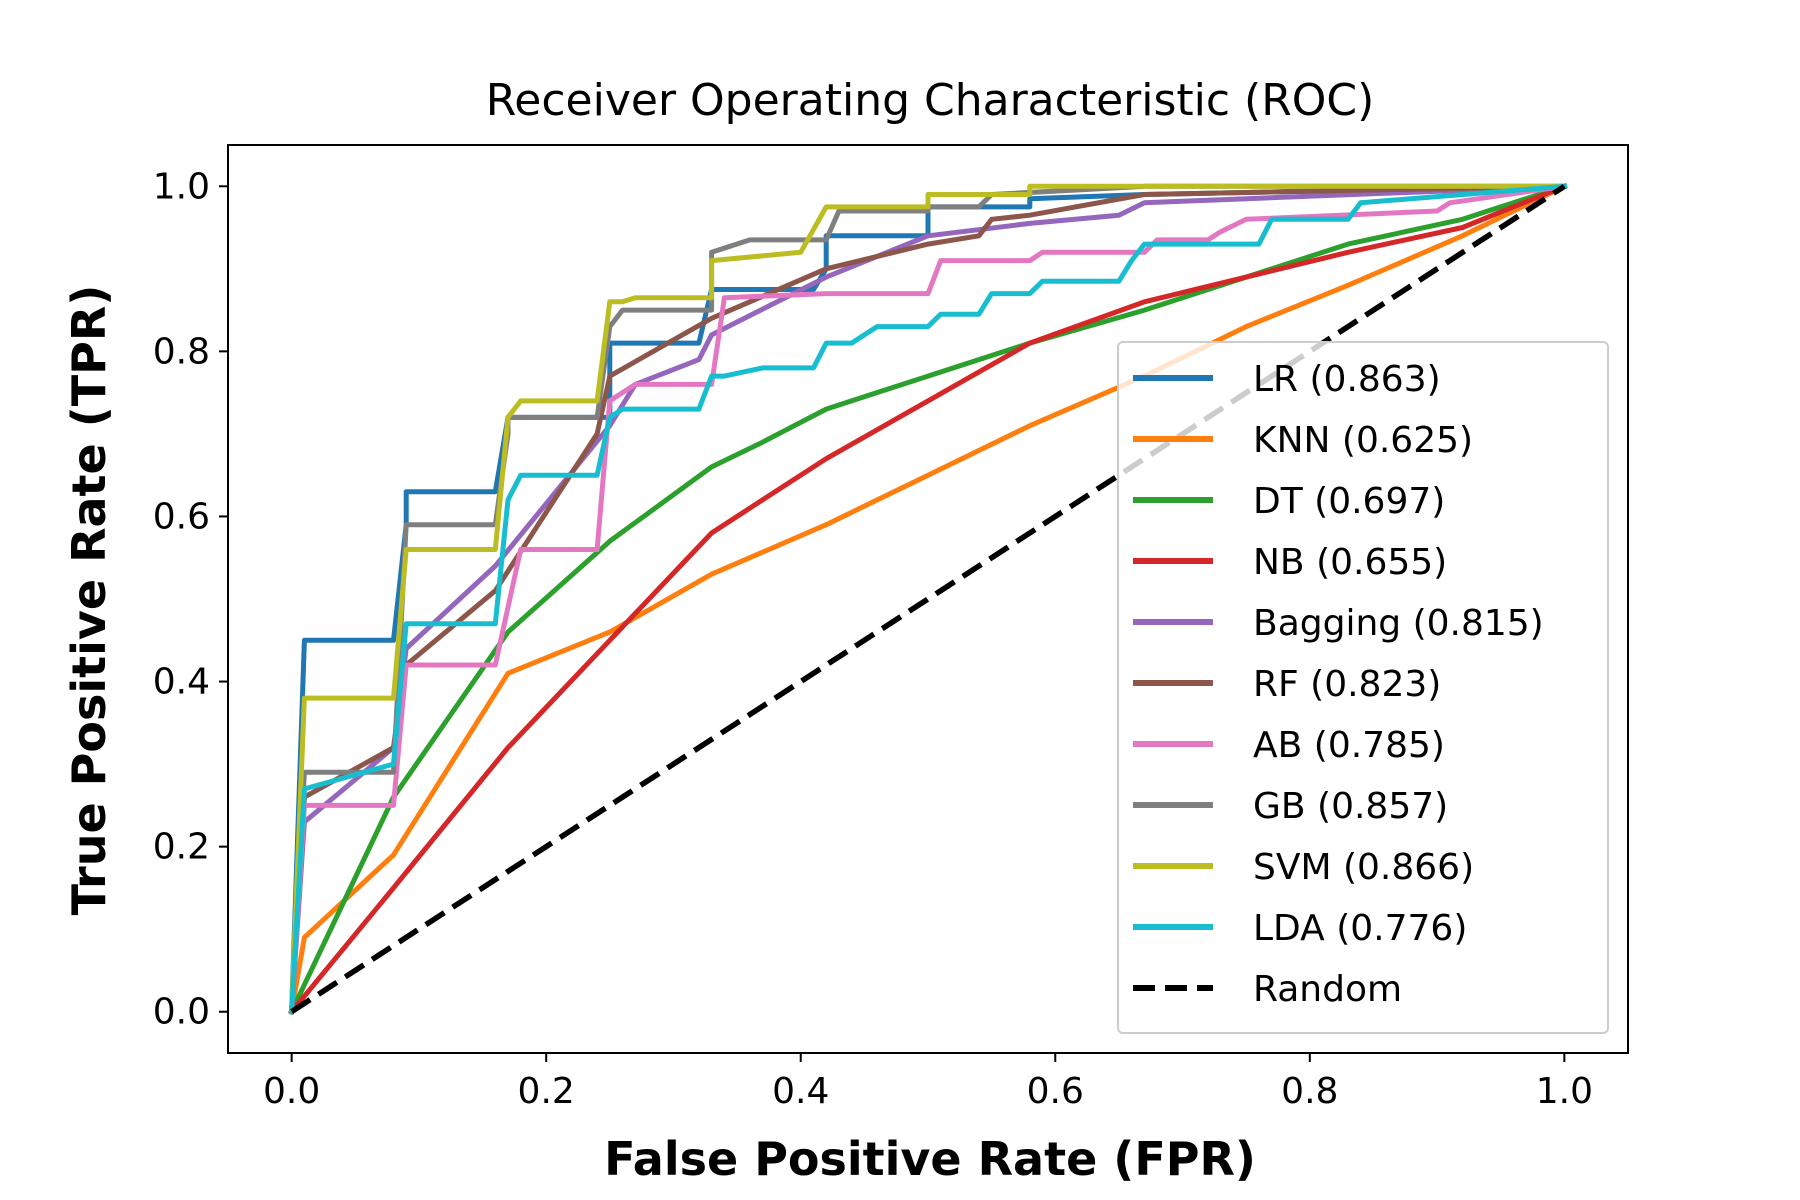 This screenshot has height=1200, width=1800. What do you see at coordinates (1347, 684) in the screenshot?
I see `legend-label-6: RF (0.823)` at bounding box center [1347, 684].